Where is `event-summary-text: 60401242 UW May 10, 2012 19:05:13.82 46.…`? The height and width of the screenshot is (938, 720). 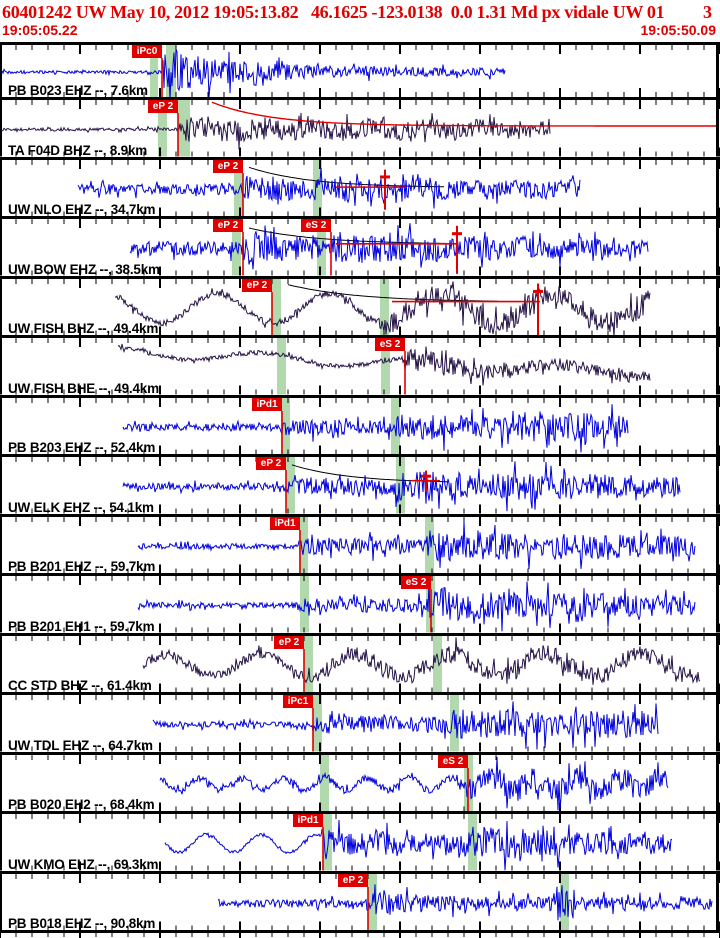 event-summary-text: 60401242 UW May 10, 2012 19:05:13.82 46.… is located at coordinates (333, 12).